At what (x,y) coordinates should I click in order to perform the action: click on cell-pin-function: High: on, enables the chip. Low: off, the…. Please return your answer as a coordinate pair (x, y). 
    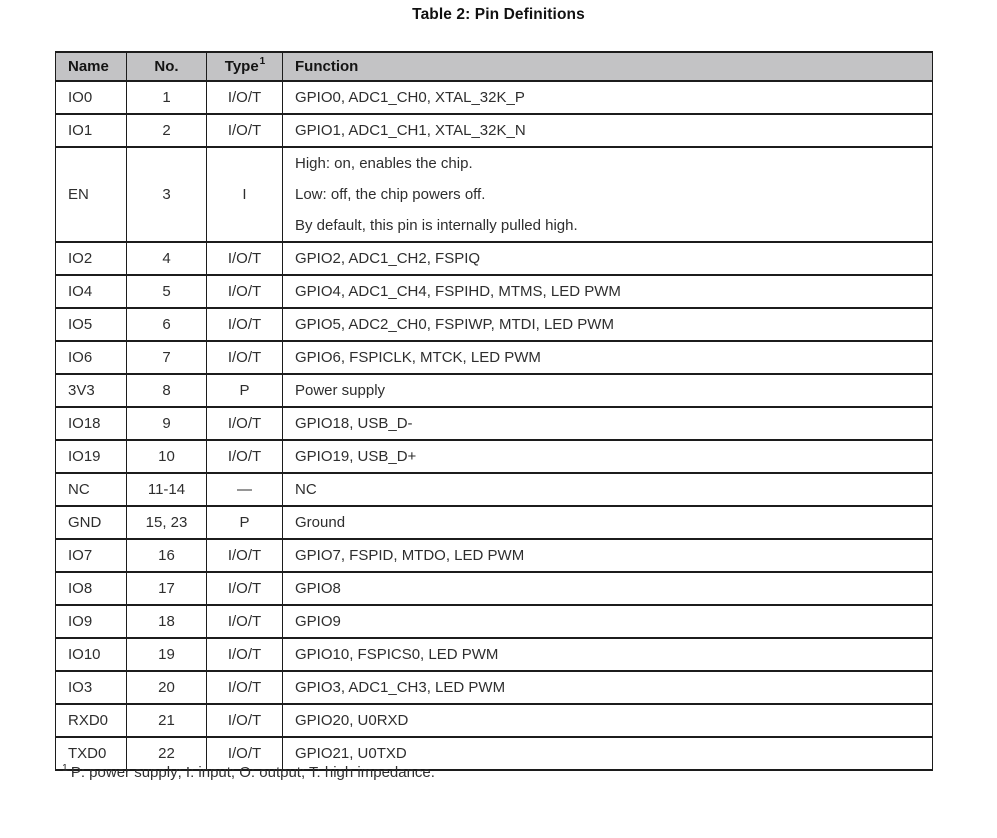
    Looking at the image, I should click on (607, 194).